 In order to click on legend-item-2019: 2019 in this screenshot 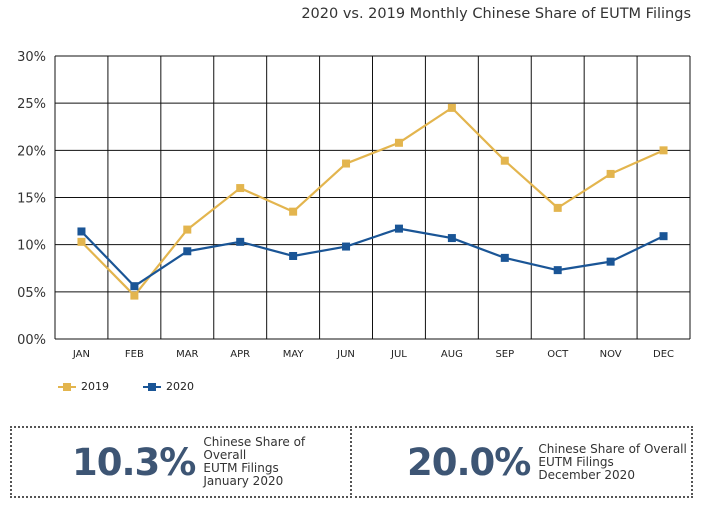, I will do `click(83, 386)`.